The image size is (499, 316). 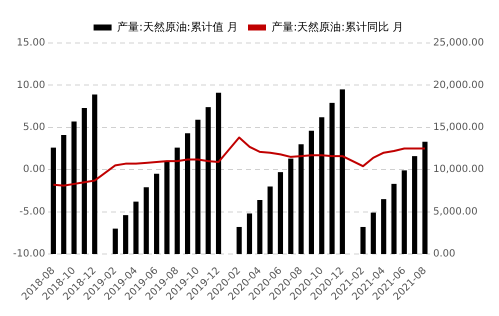 What do you see at coordinates (34, 170) in the screenshot?
I see `y-tick-label: 0.00` at bounding box center [34, 170].